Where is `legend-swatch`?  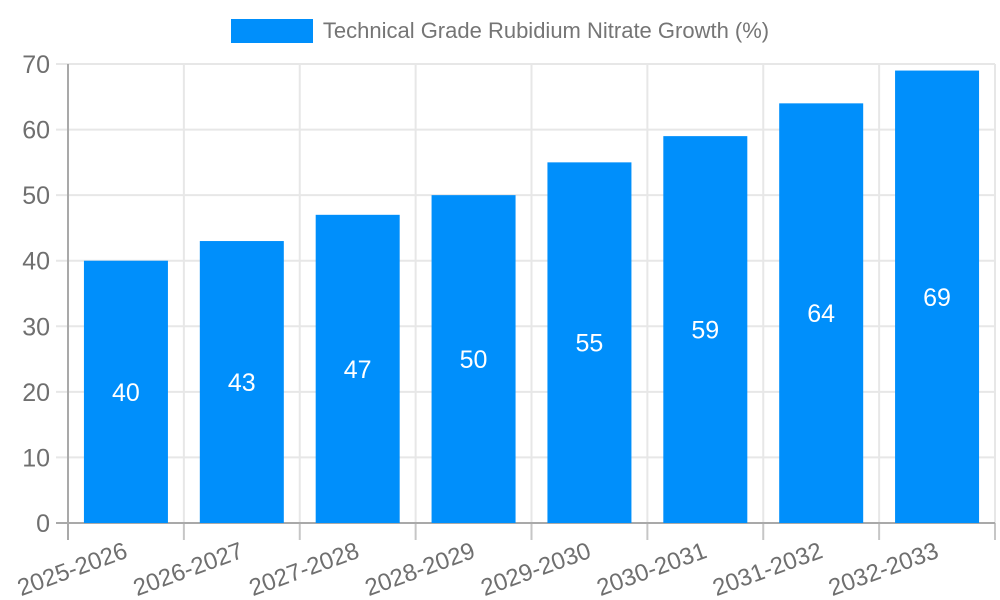
legend-swatch is located at coordinates (271, 31).